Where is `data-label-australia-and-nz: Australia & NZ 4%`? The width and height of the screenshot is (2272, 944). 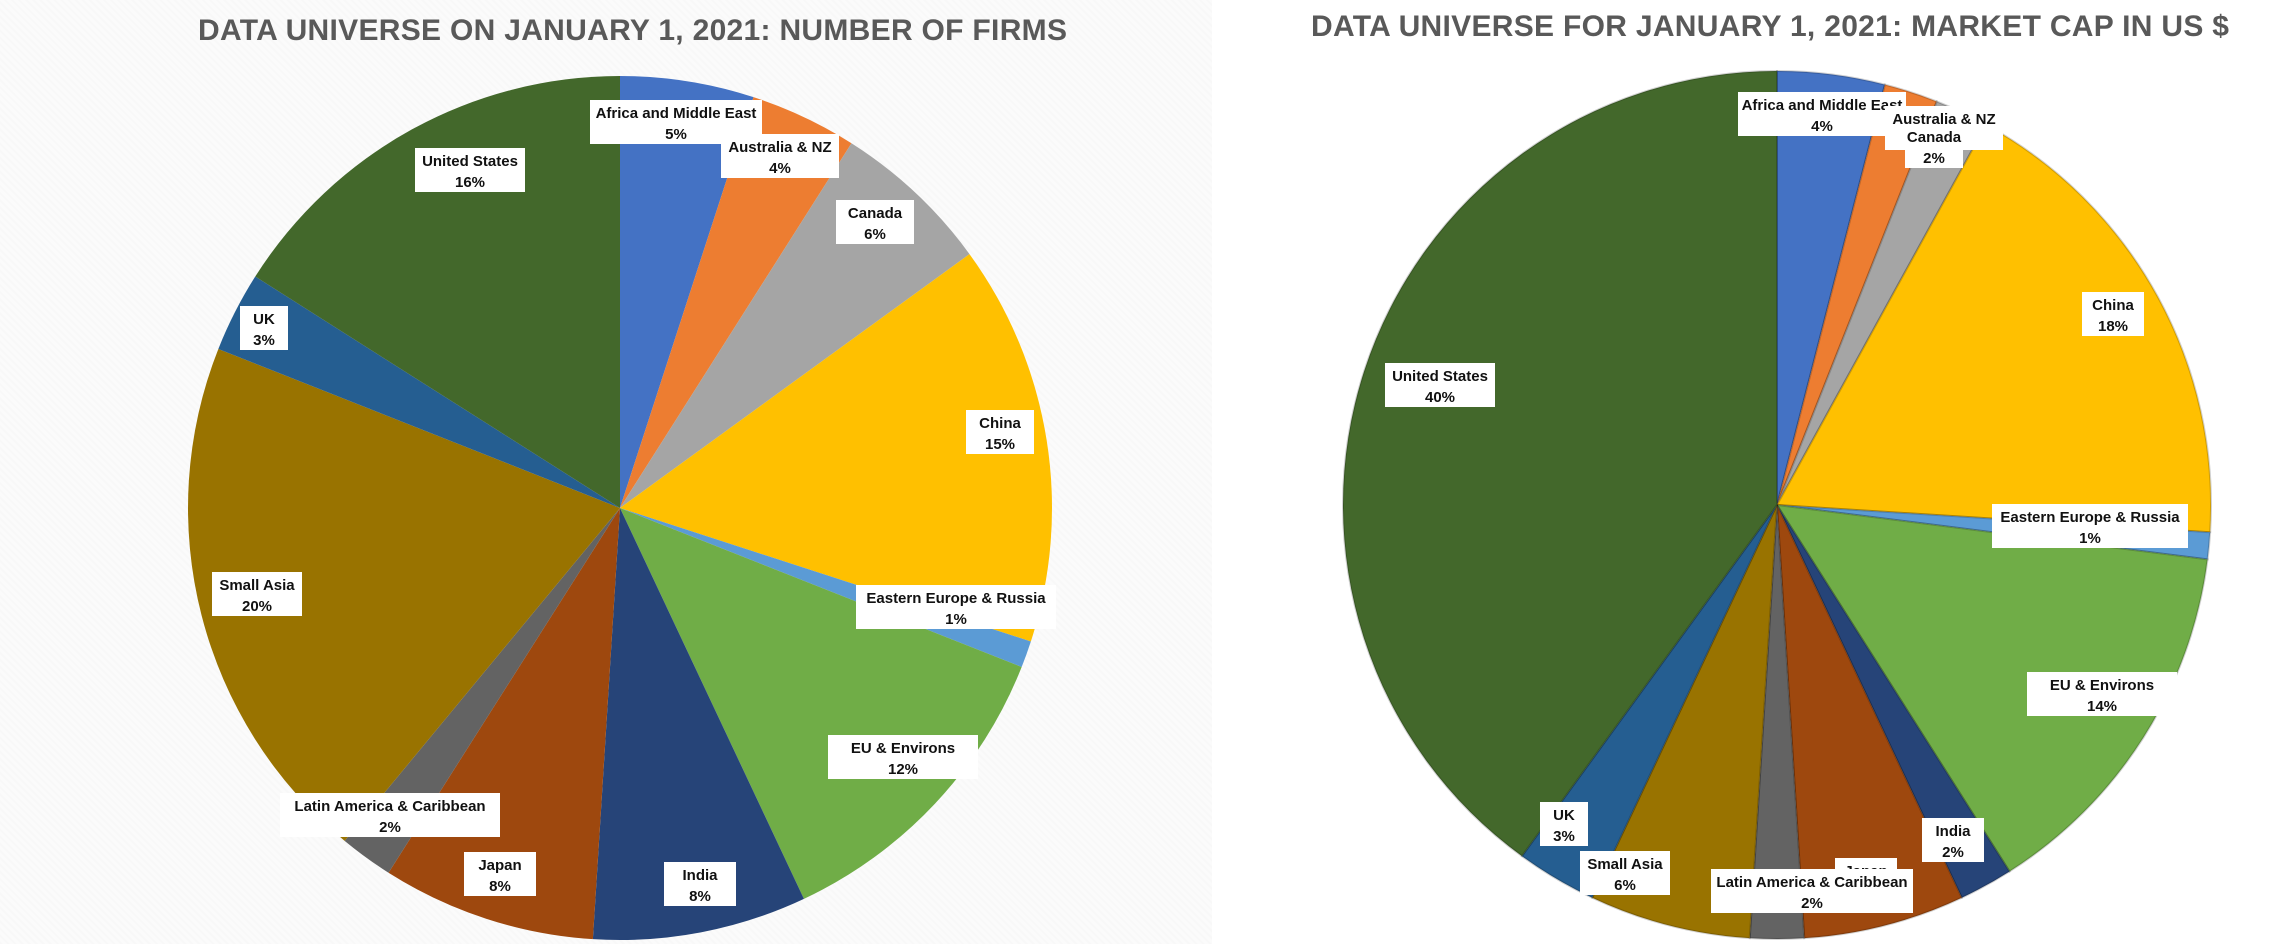
data-label-australia-and-nz: Australia & NZ 4% is located at coordinates (780, 156).